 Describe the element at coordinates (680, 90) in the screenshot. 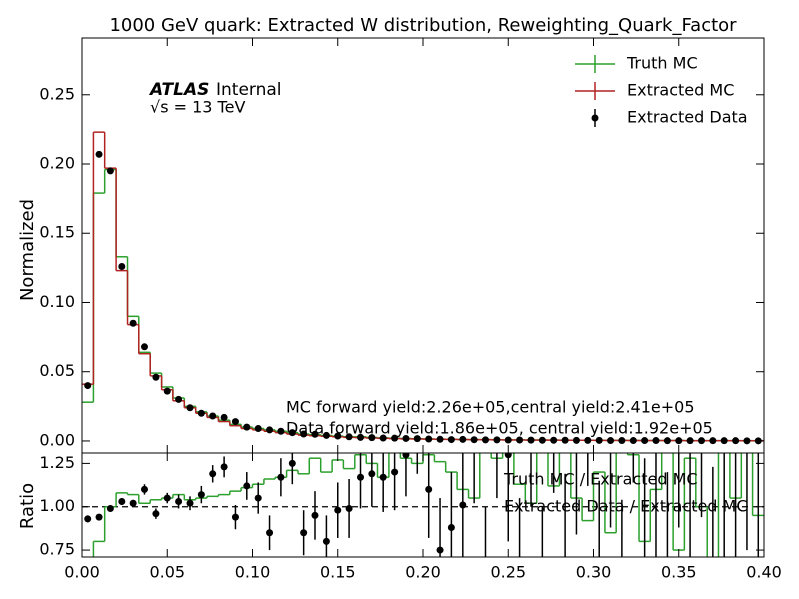

I see `legend-label: Extracted MC` at that location.